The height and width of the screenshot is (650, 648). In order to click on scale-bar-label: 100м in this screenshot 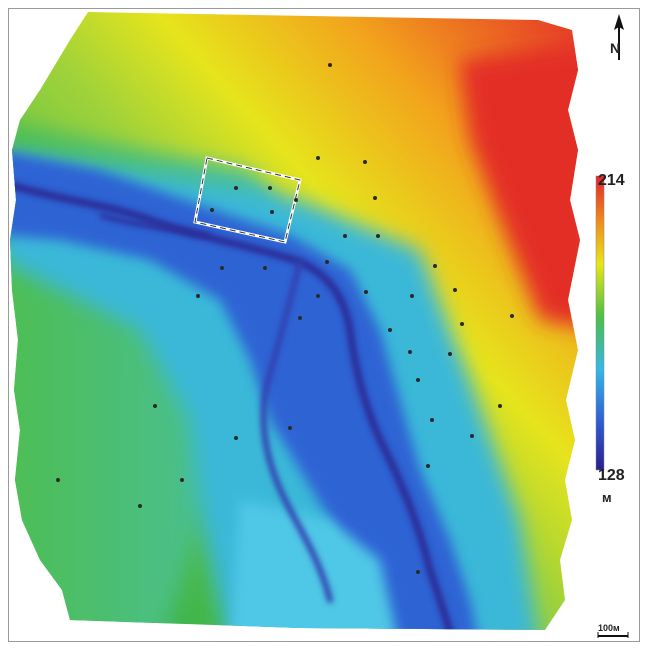, I will do `click(609, 628)`.